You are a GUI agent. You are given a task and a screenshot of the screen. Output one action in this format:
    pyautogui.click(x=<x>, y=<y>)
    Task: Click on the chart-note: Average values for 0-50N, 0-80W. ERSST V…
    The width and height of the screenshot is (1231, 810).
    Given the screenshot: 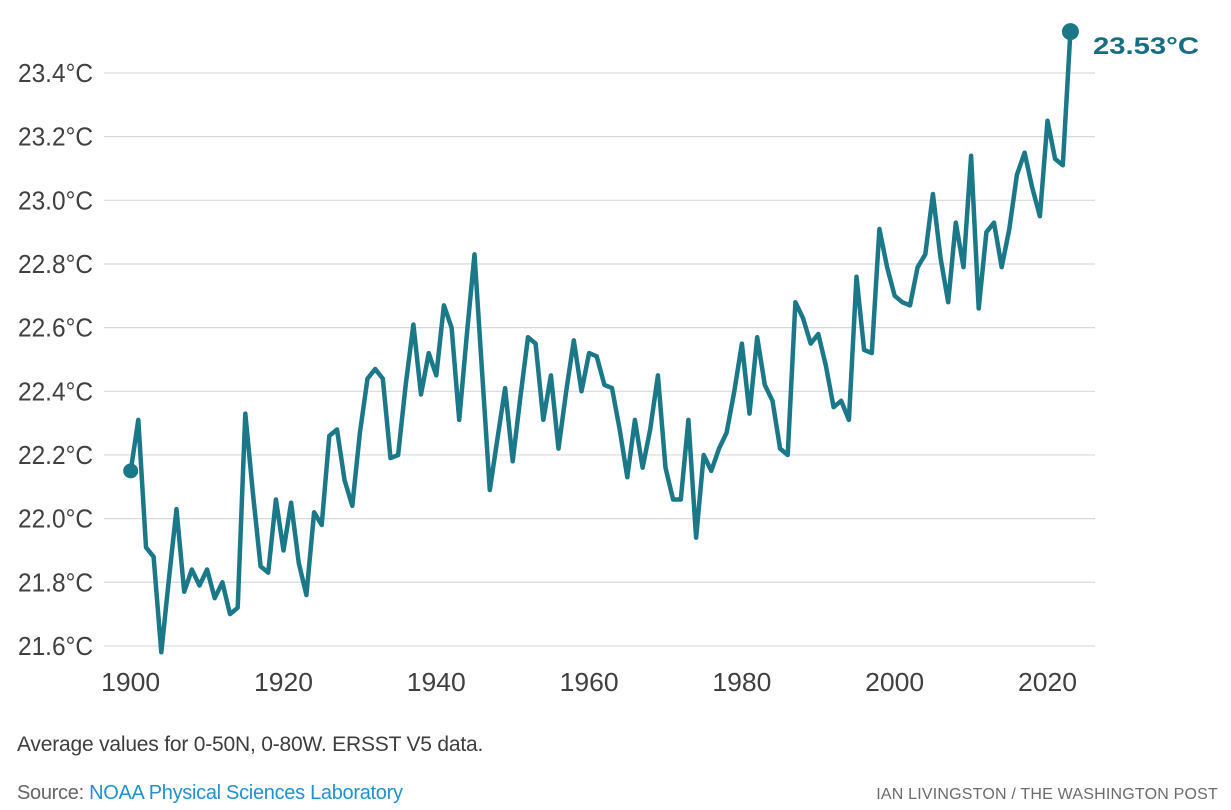 What is the action you would take?
    pyautogui.click(x=250, y=744)
    